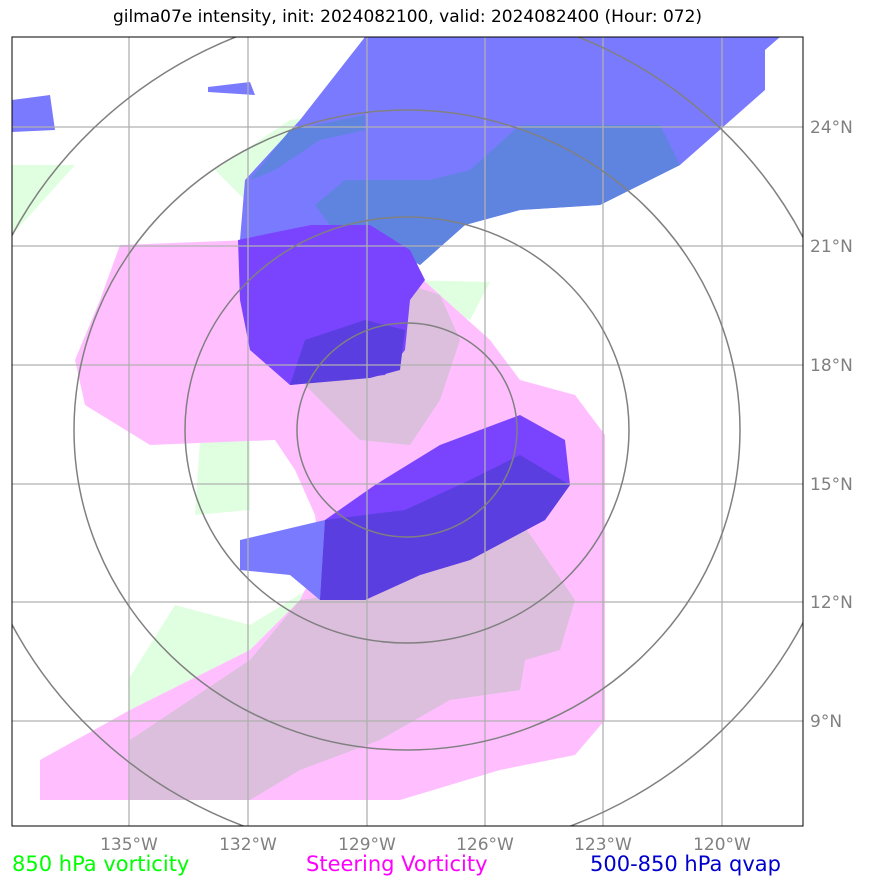  I want to click on lat-tick-label: 12°N, so click(831, 603).